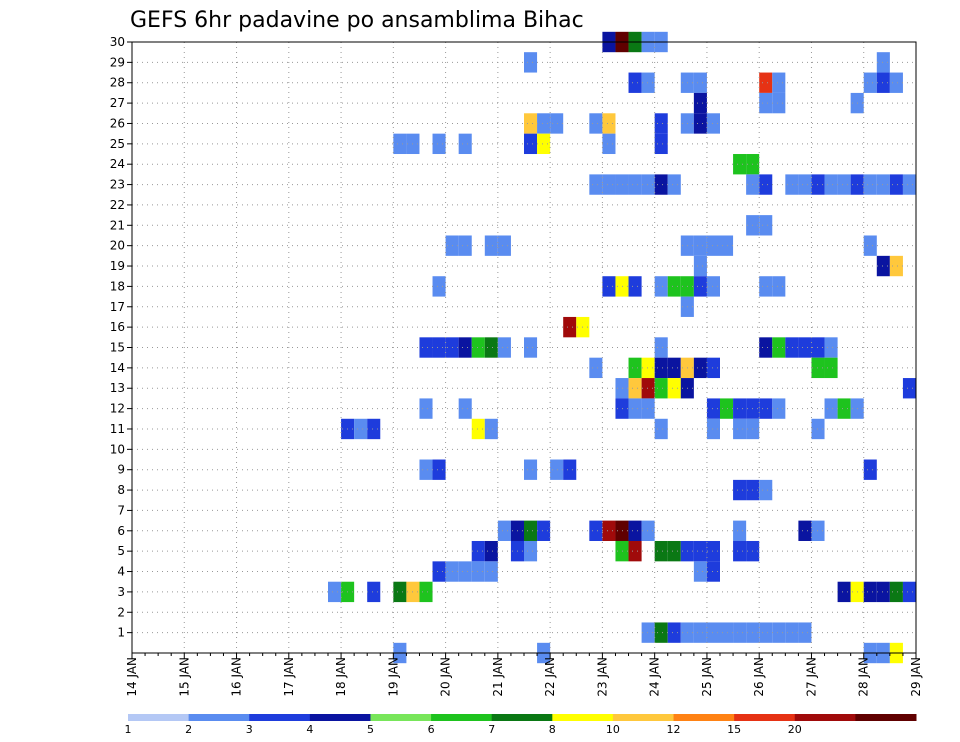  Describe the element at coordinates (602, 677) in the screenshot. I see `x-tick-label: 23 JAN` at that location.